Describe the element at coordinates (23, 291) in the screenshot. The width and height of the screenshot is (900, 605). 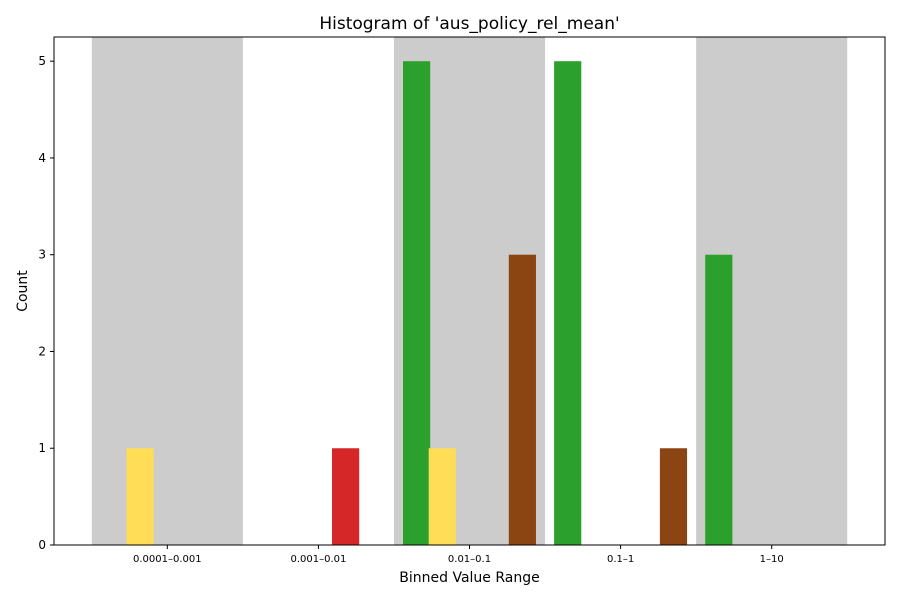
I see `y-axis-label: Count` at that location.